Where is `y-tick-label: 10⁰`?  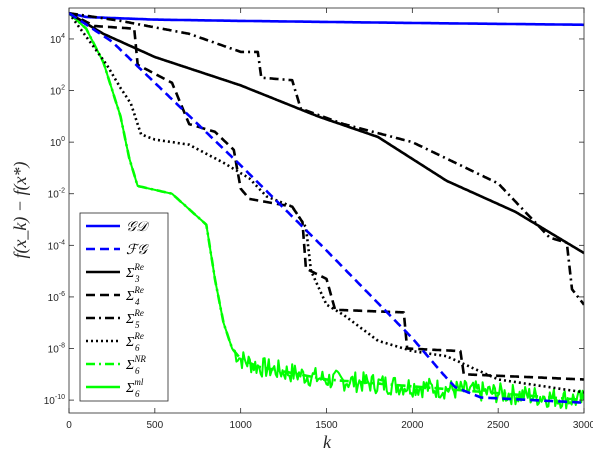
y-tick-label: 10⁰ is located at coordinates (57, 142).